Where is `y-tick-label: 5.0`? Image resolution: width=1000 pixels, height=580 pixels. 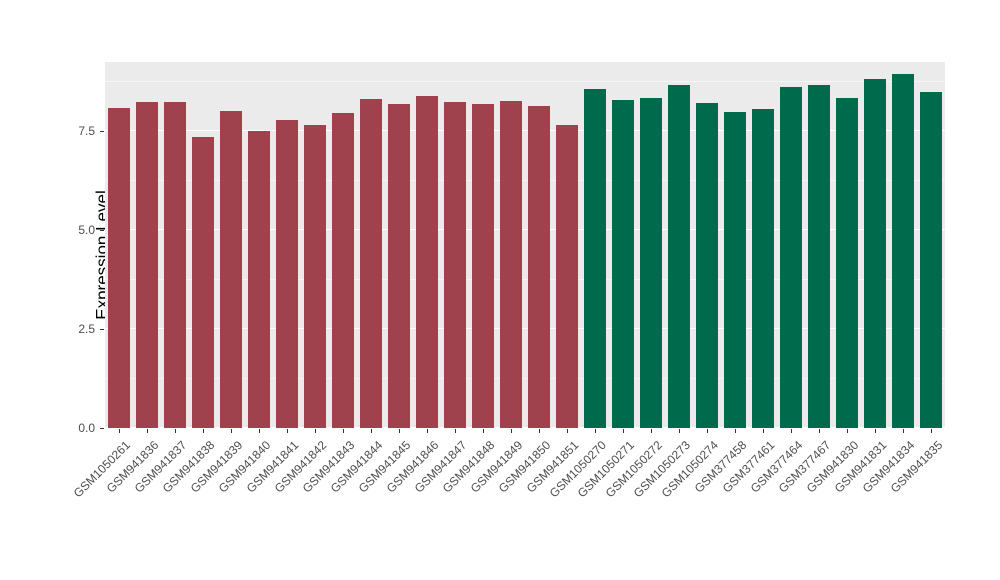 y-tick-label: 5.0 is located at coordinates (86, 230).